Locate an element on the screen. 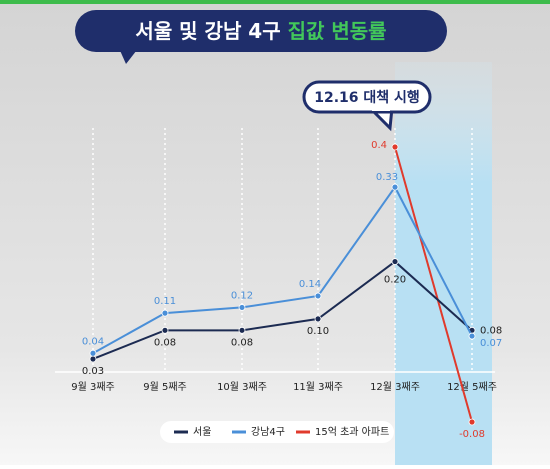  data-label: 0.4 is located at coordinates (379, 145).